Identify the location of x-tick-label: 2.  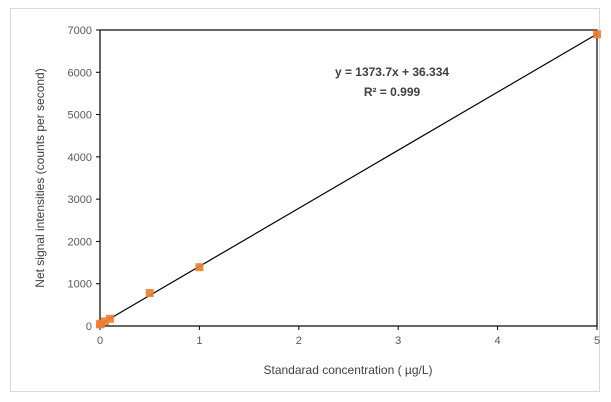
(299, 341).